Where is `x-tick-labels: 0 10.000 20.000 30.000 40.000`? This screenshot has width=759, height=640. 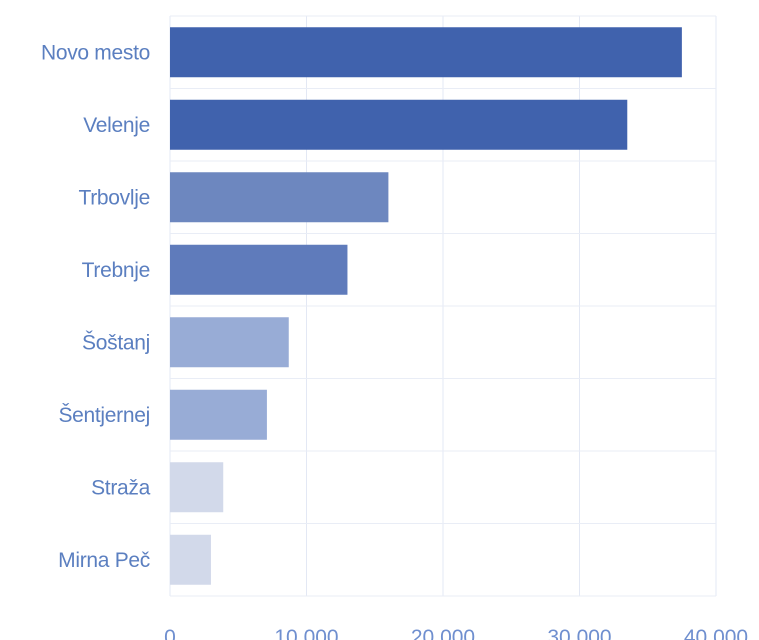
x-tick-labels: 0 10.000 20.000 30.000 40.000 is located at coordinates (456, 633).